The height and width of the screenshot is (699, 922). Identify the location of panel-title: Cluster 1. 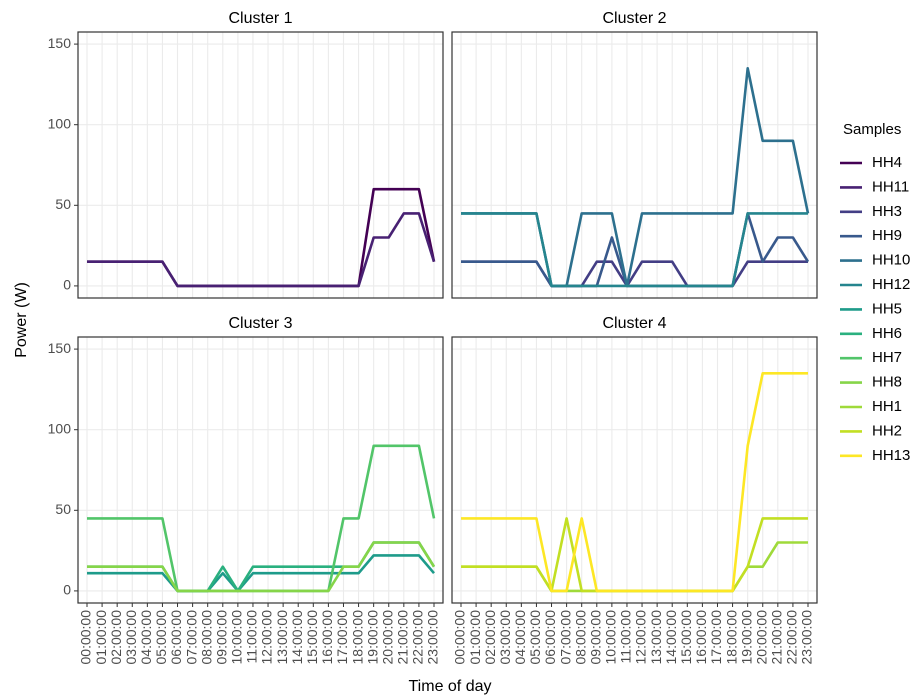
(260, 18).